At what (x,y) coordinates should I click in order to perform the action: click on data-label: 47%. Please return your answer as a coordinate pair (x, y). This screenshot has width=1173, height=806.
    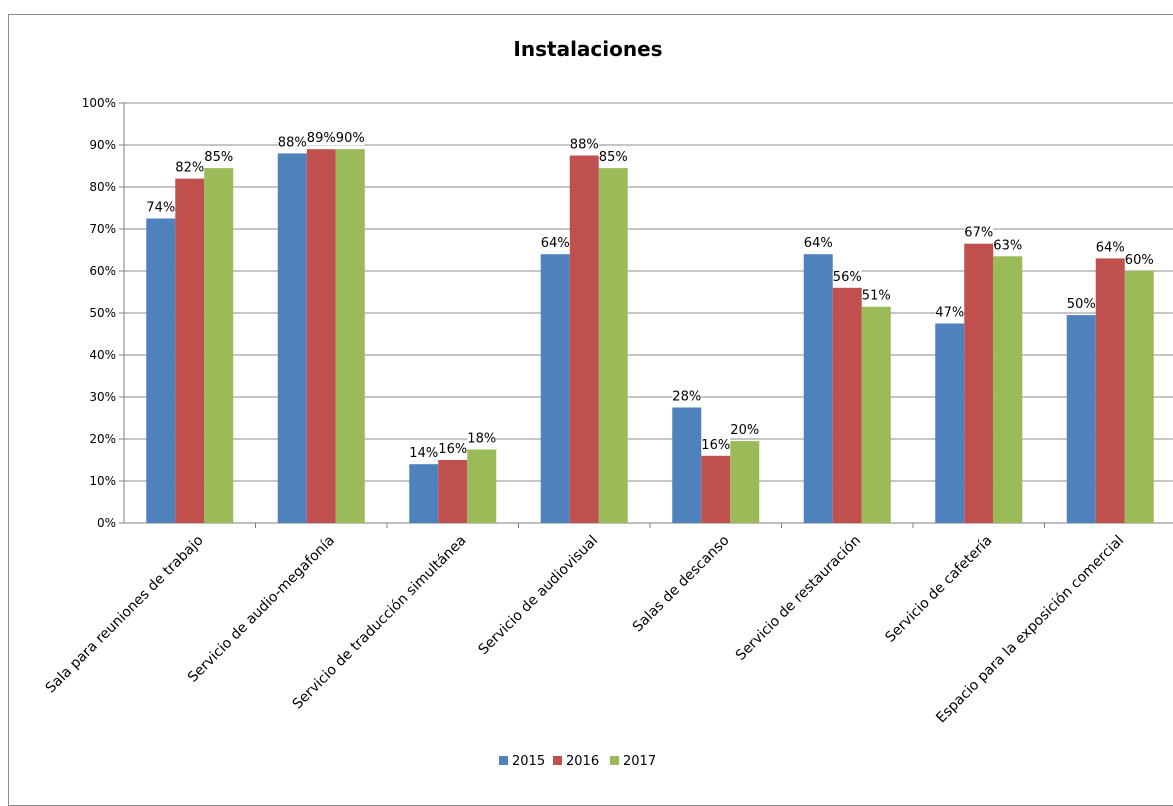
    Looking at the image, I should click on (949, 313).